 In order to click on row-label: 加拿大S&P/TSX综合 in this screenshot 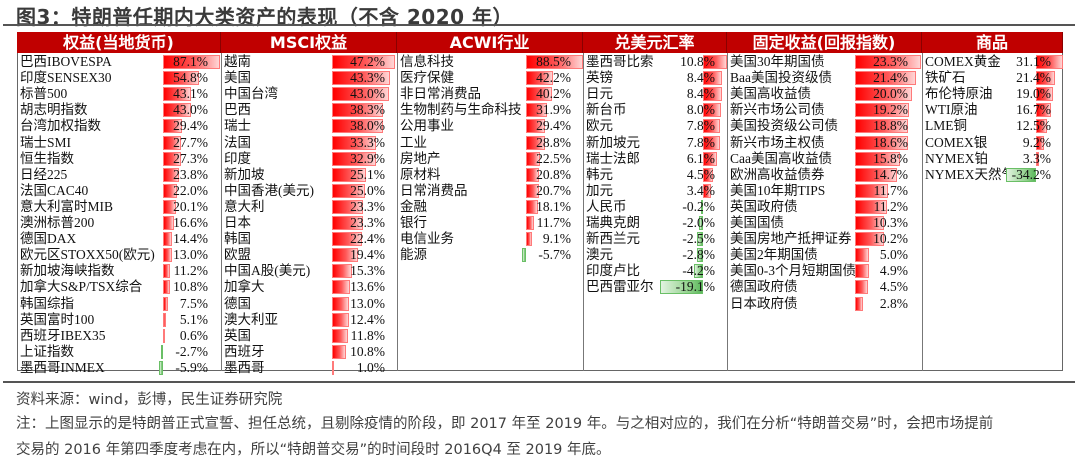, I will do `click(81, 287)`.